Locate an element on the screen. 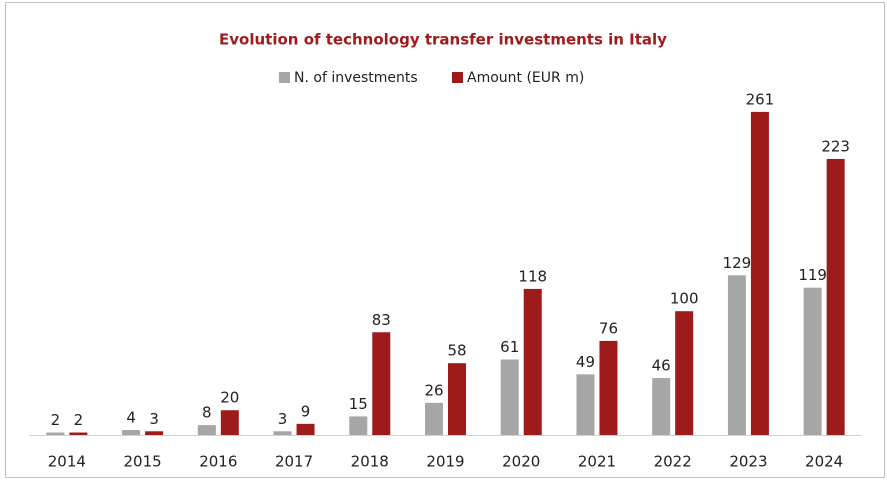 The width and height of the screenshot is (887, 481). data-label: 58 is located at coordinates (456, 351).